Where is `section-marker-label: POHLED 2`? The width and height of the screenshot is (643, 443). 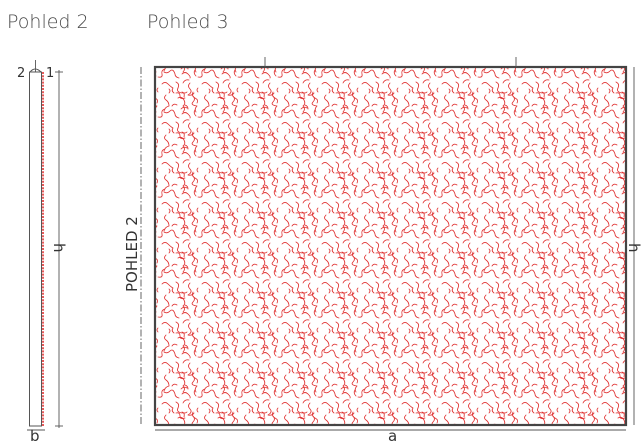
section-marker-label: POHLED 2 is located at coordinates (132, 254).